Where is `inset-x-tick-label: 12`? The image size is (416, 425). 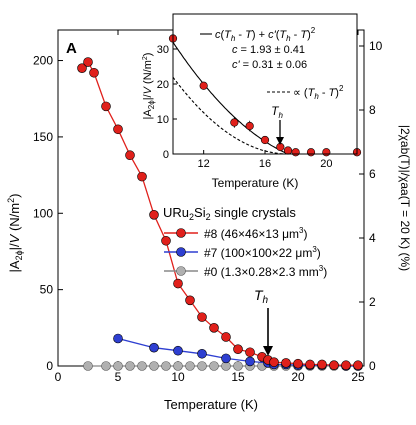 inset-x-tick-label: 12 is located at coordinates (204, 164).